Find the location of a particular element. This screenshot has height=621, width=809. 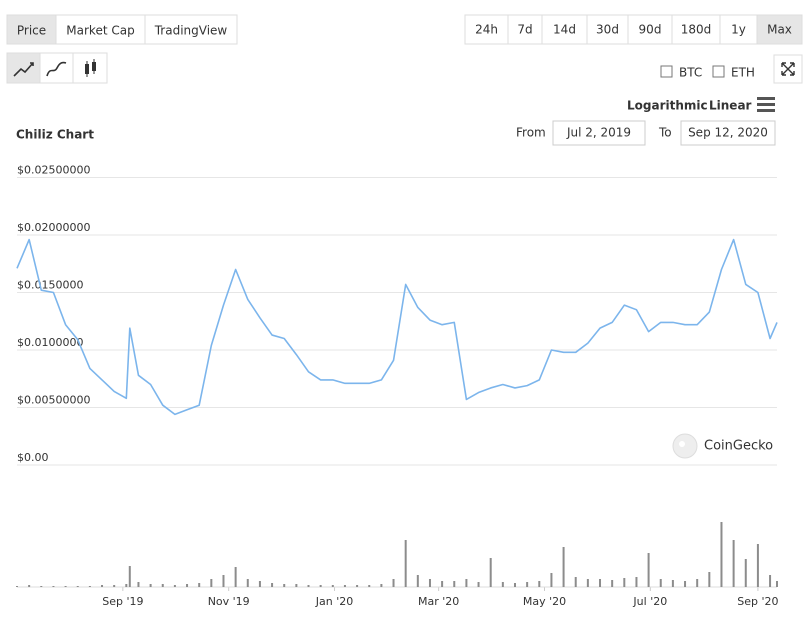

watermark-logo-eye is located at coordinates (682, 444).